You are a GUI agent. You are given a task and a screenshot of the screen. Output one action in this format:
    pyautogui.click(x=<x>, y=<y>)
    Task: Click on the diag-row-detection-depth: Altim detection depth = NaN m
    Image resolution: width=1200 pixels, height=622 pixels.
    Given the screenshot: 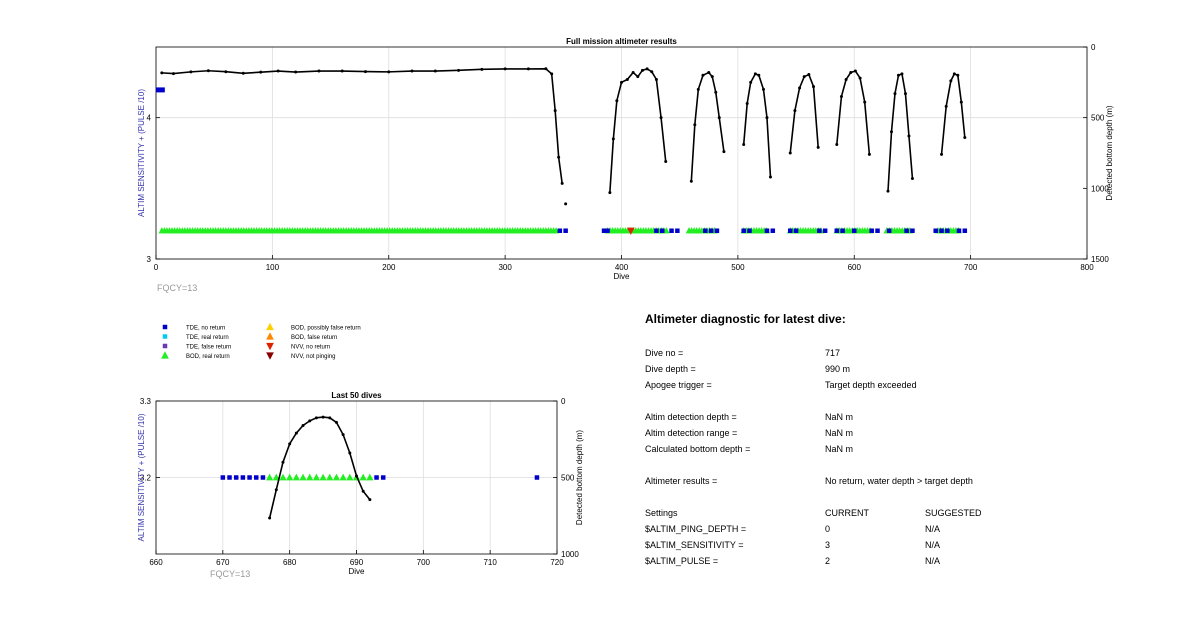 What is the action you would take?
    pyautogui.click(x=905, y=418)
    